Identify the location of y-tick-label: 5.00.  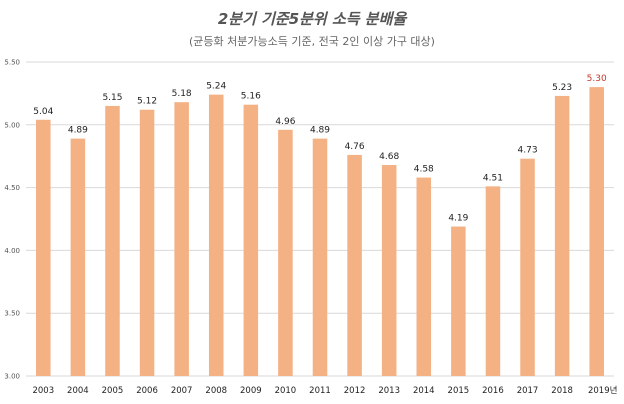
(12, 125).